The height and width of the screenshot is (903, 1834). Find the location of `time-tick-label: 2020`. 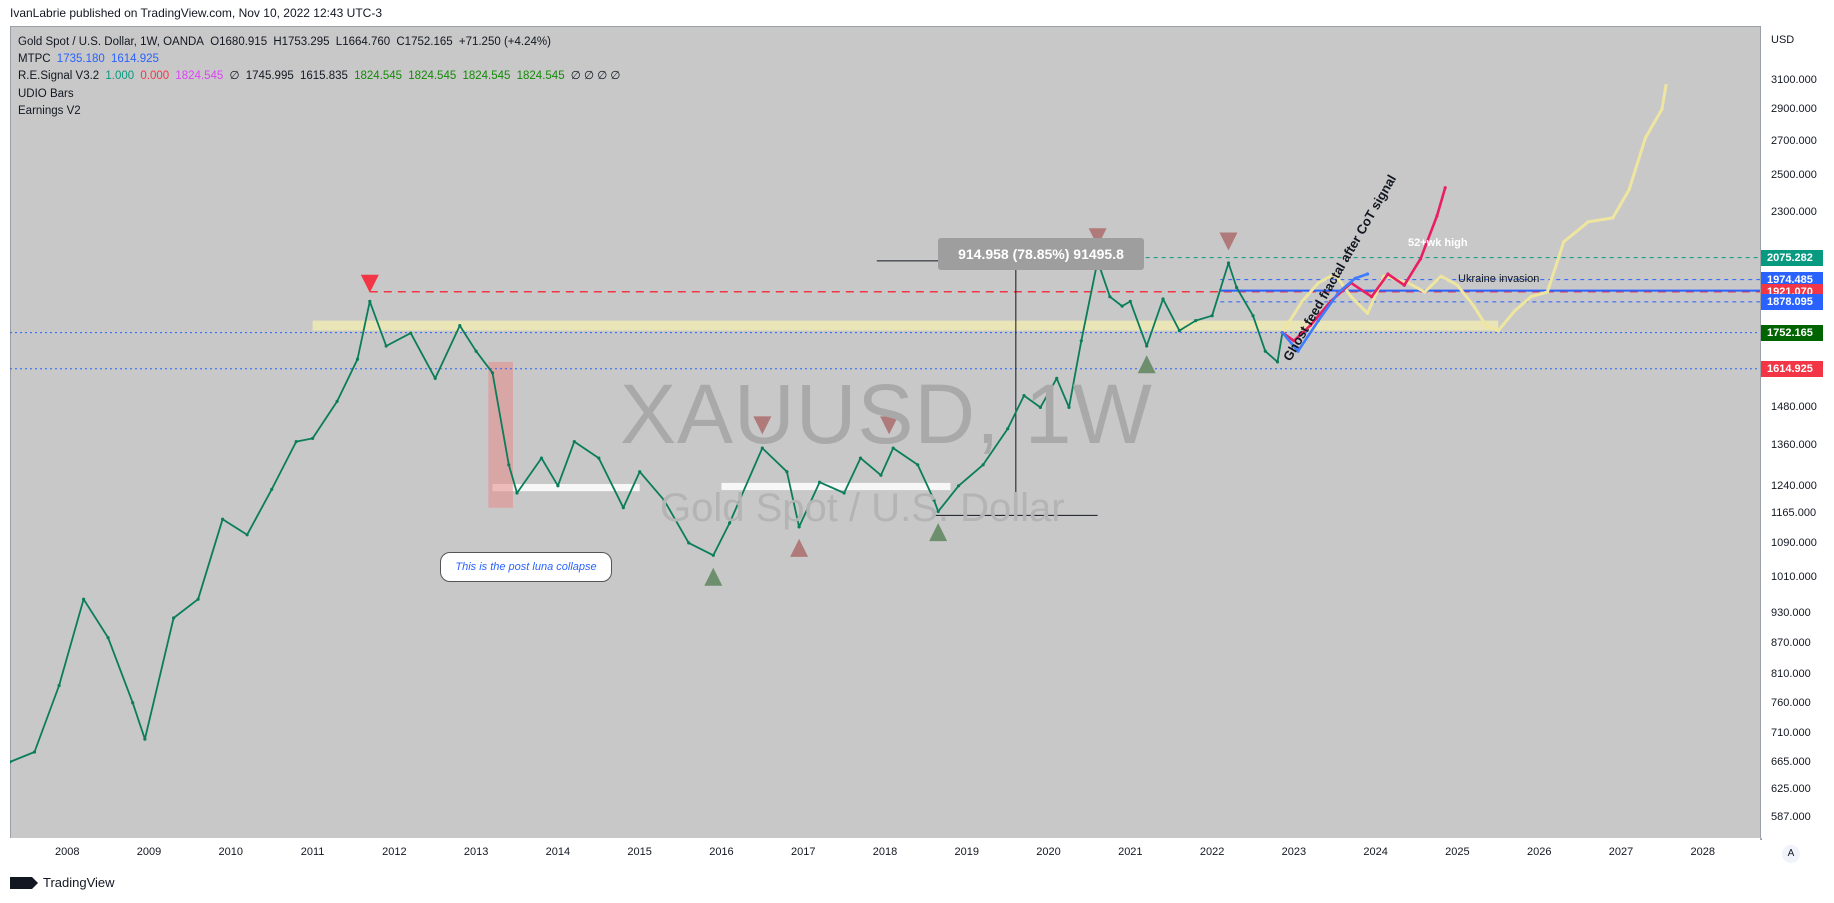

time-tick-label: 2020 is located at coordinates (1048, 852).